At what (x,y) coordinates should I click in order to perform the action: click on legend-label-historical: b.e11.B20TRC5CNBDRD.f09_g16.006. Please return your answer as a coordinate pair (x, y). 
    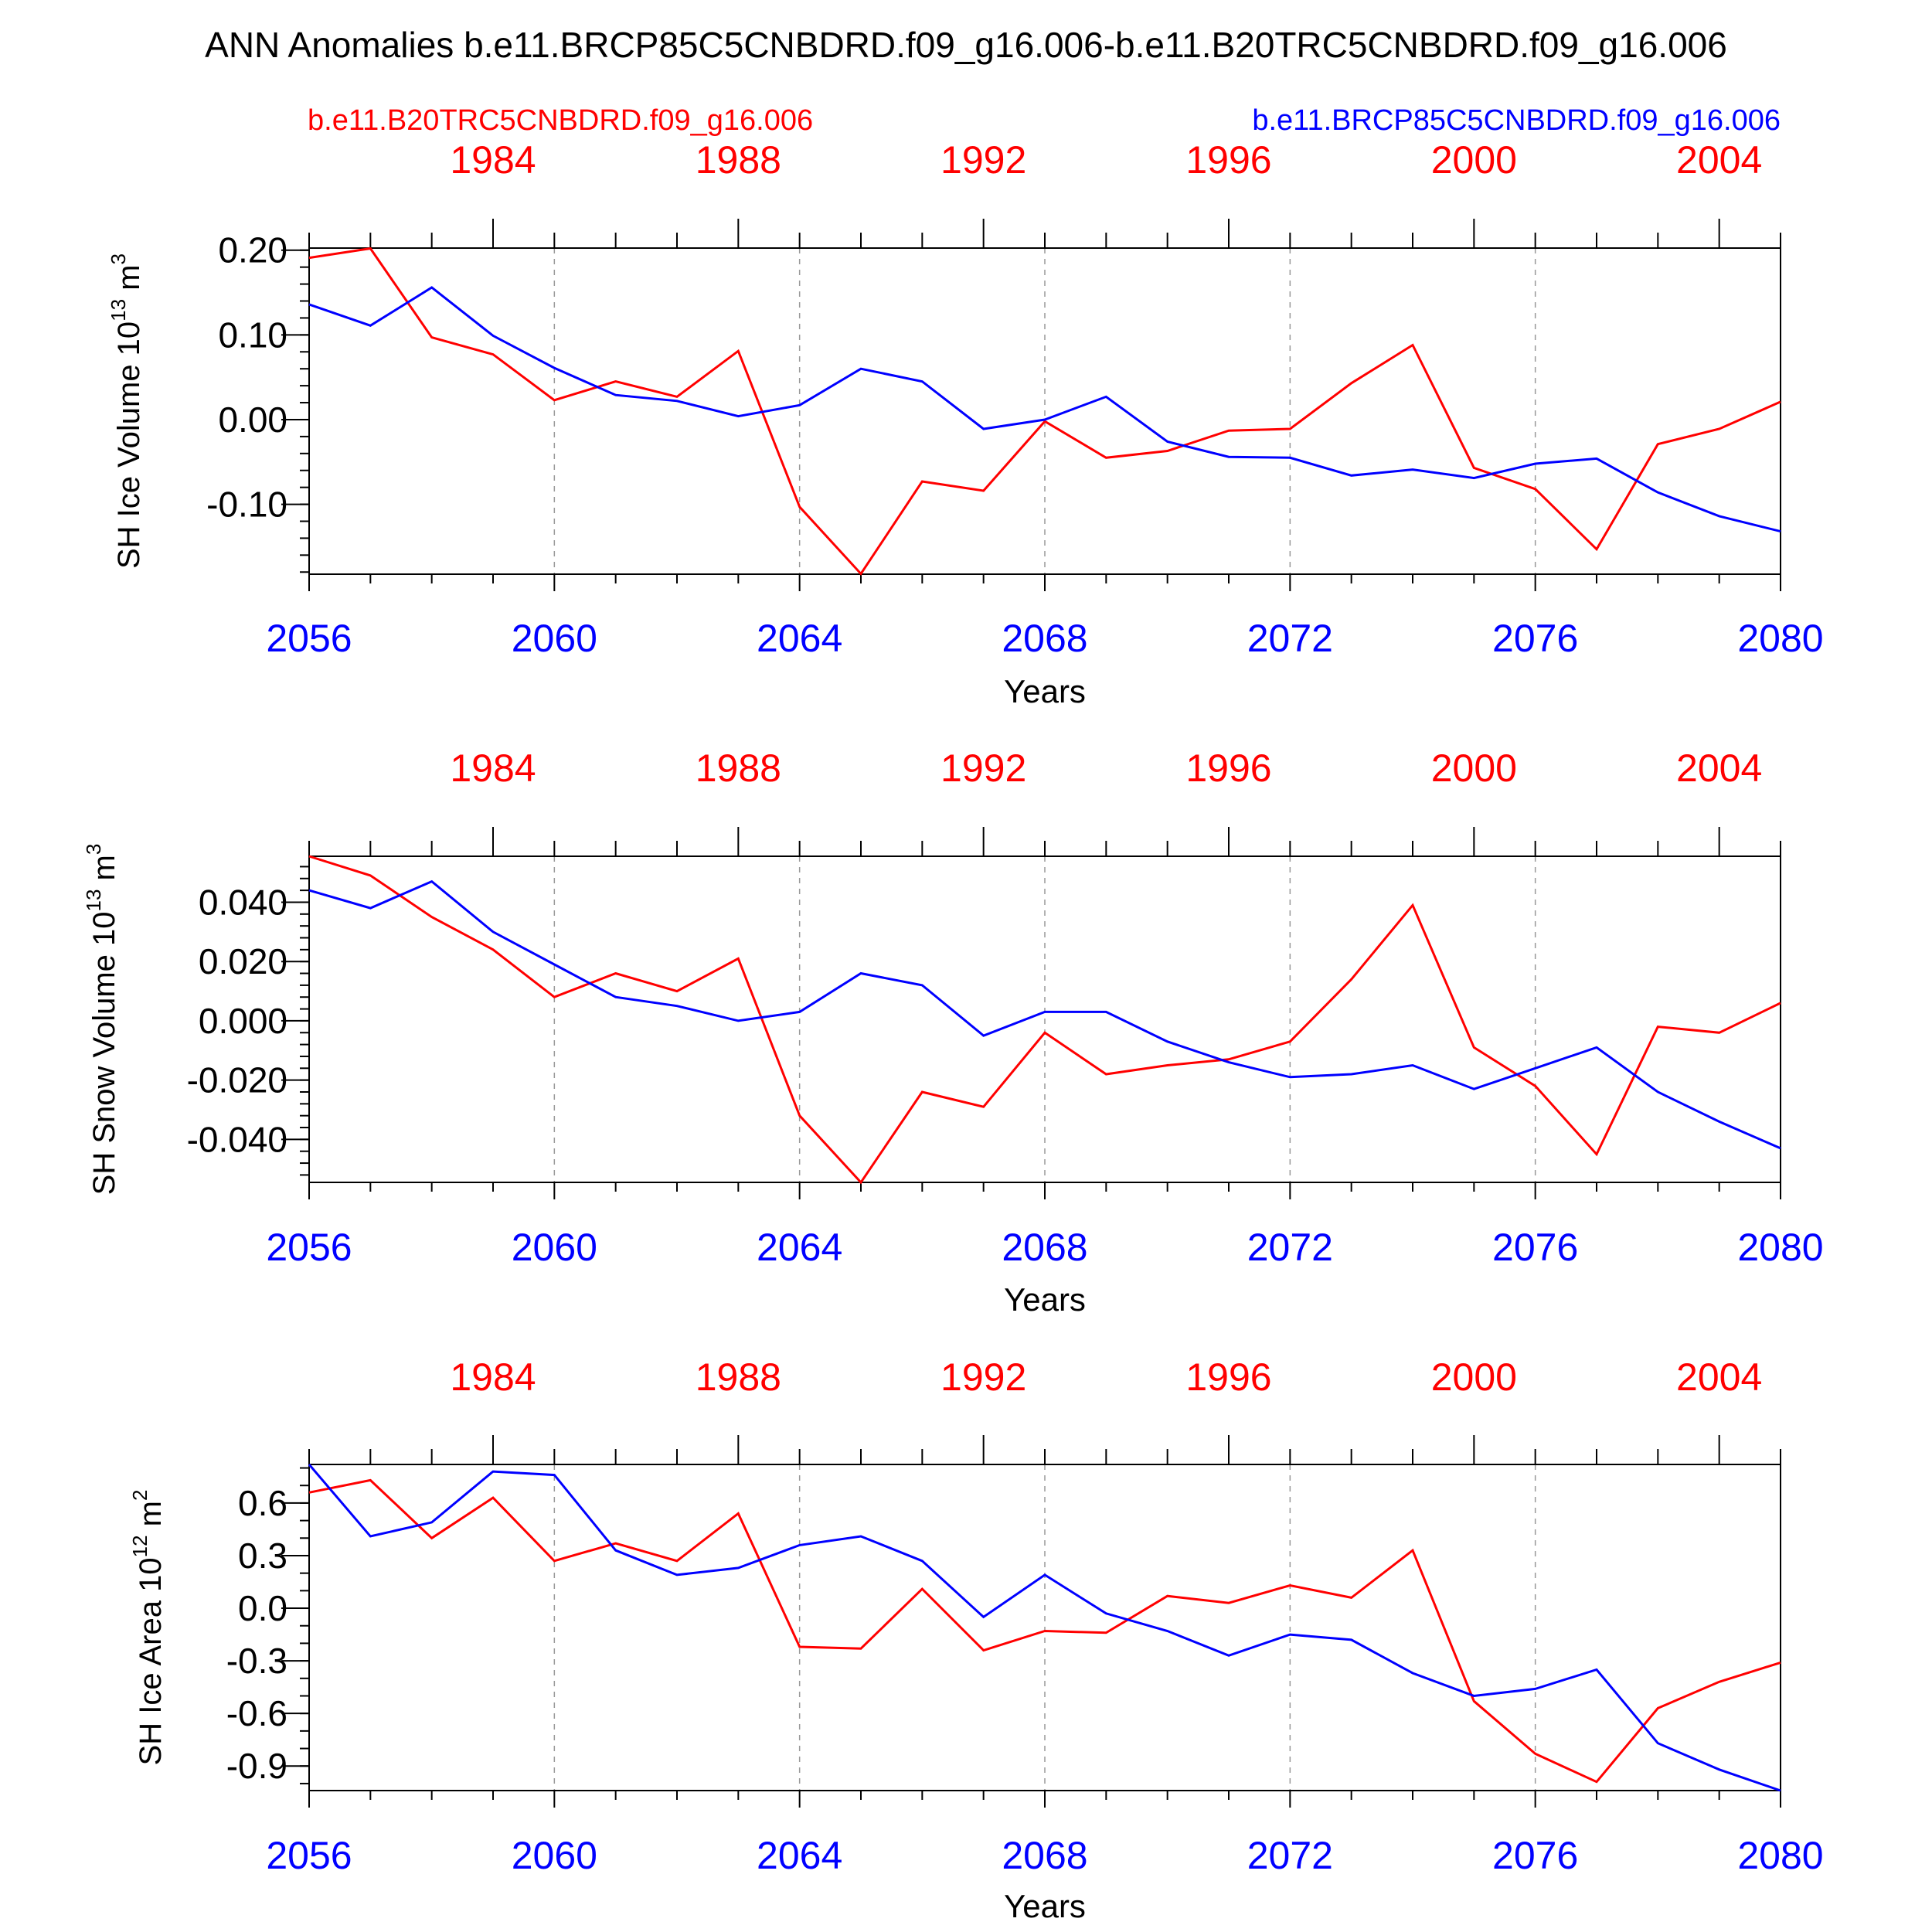
    Looking at the image, I should click on (560, 120).